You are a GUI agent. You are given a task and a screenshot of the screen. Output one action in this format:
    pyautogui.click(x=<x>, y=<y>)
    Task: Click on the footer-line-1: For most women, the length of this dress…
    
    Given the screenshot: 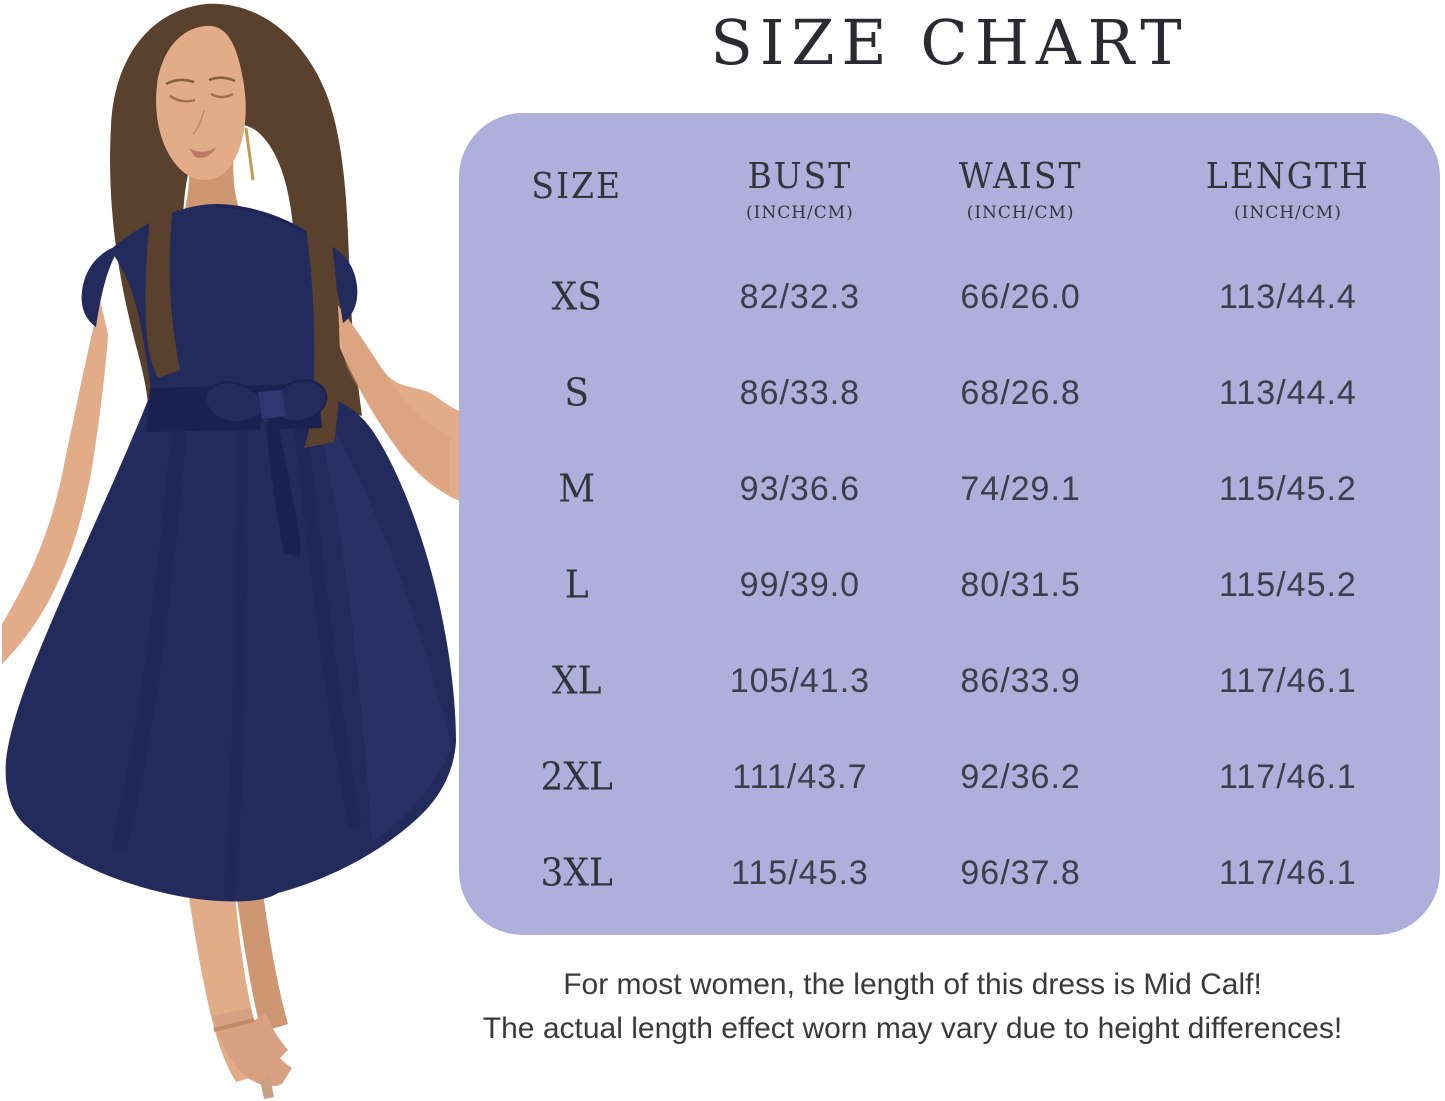 What is the action you would take?
    pyautogui.click(x=912, y=984)
    